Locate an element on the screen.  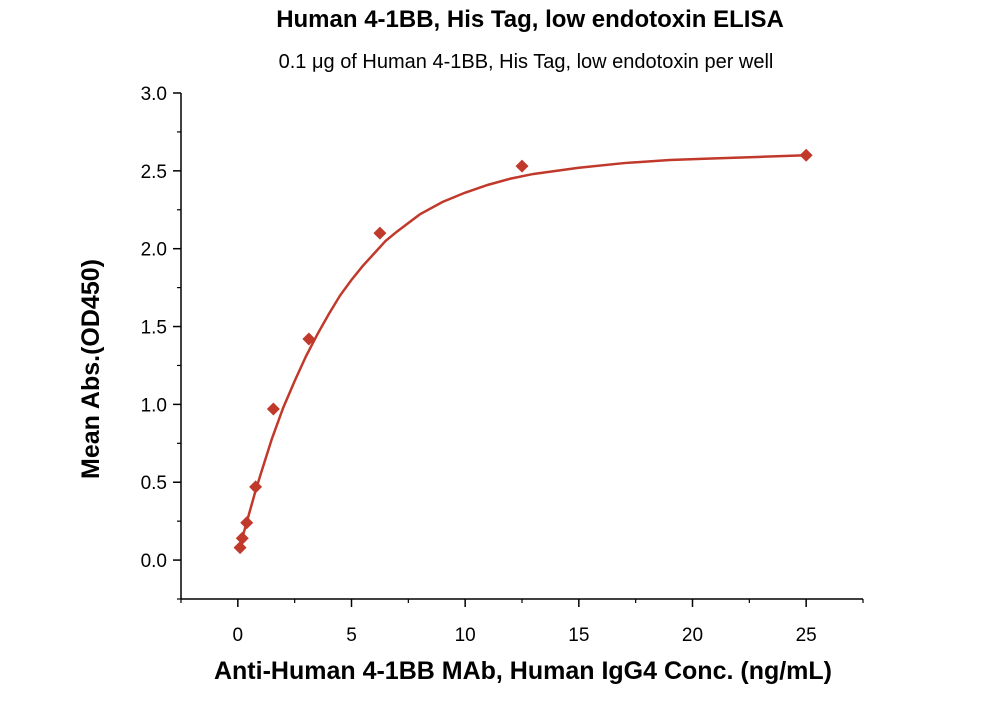
x-tick-label: 15 is located at coordinates (578, 635).